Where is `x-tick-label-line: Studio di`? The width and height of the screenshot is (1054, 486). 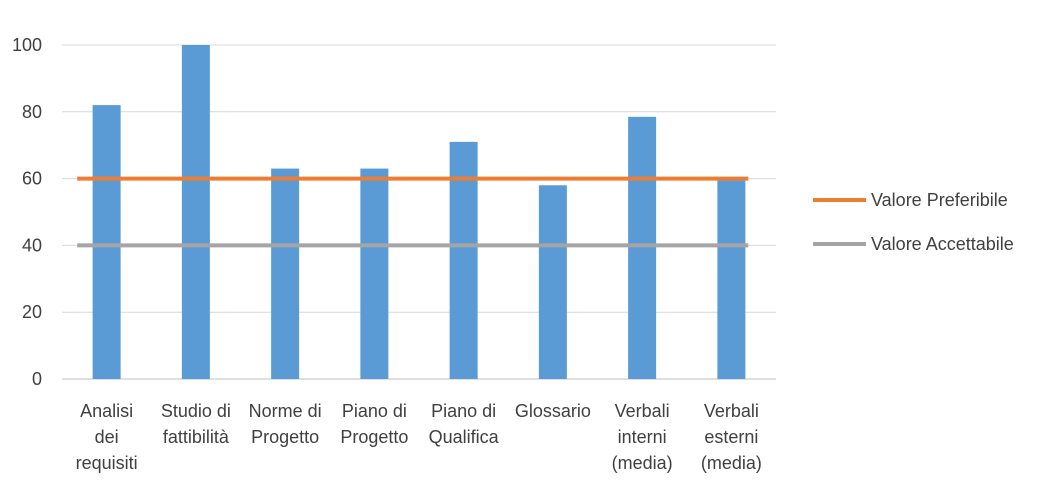 x-tick-label-line: Studio di is located at coordinates (196, 411).